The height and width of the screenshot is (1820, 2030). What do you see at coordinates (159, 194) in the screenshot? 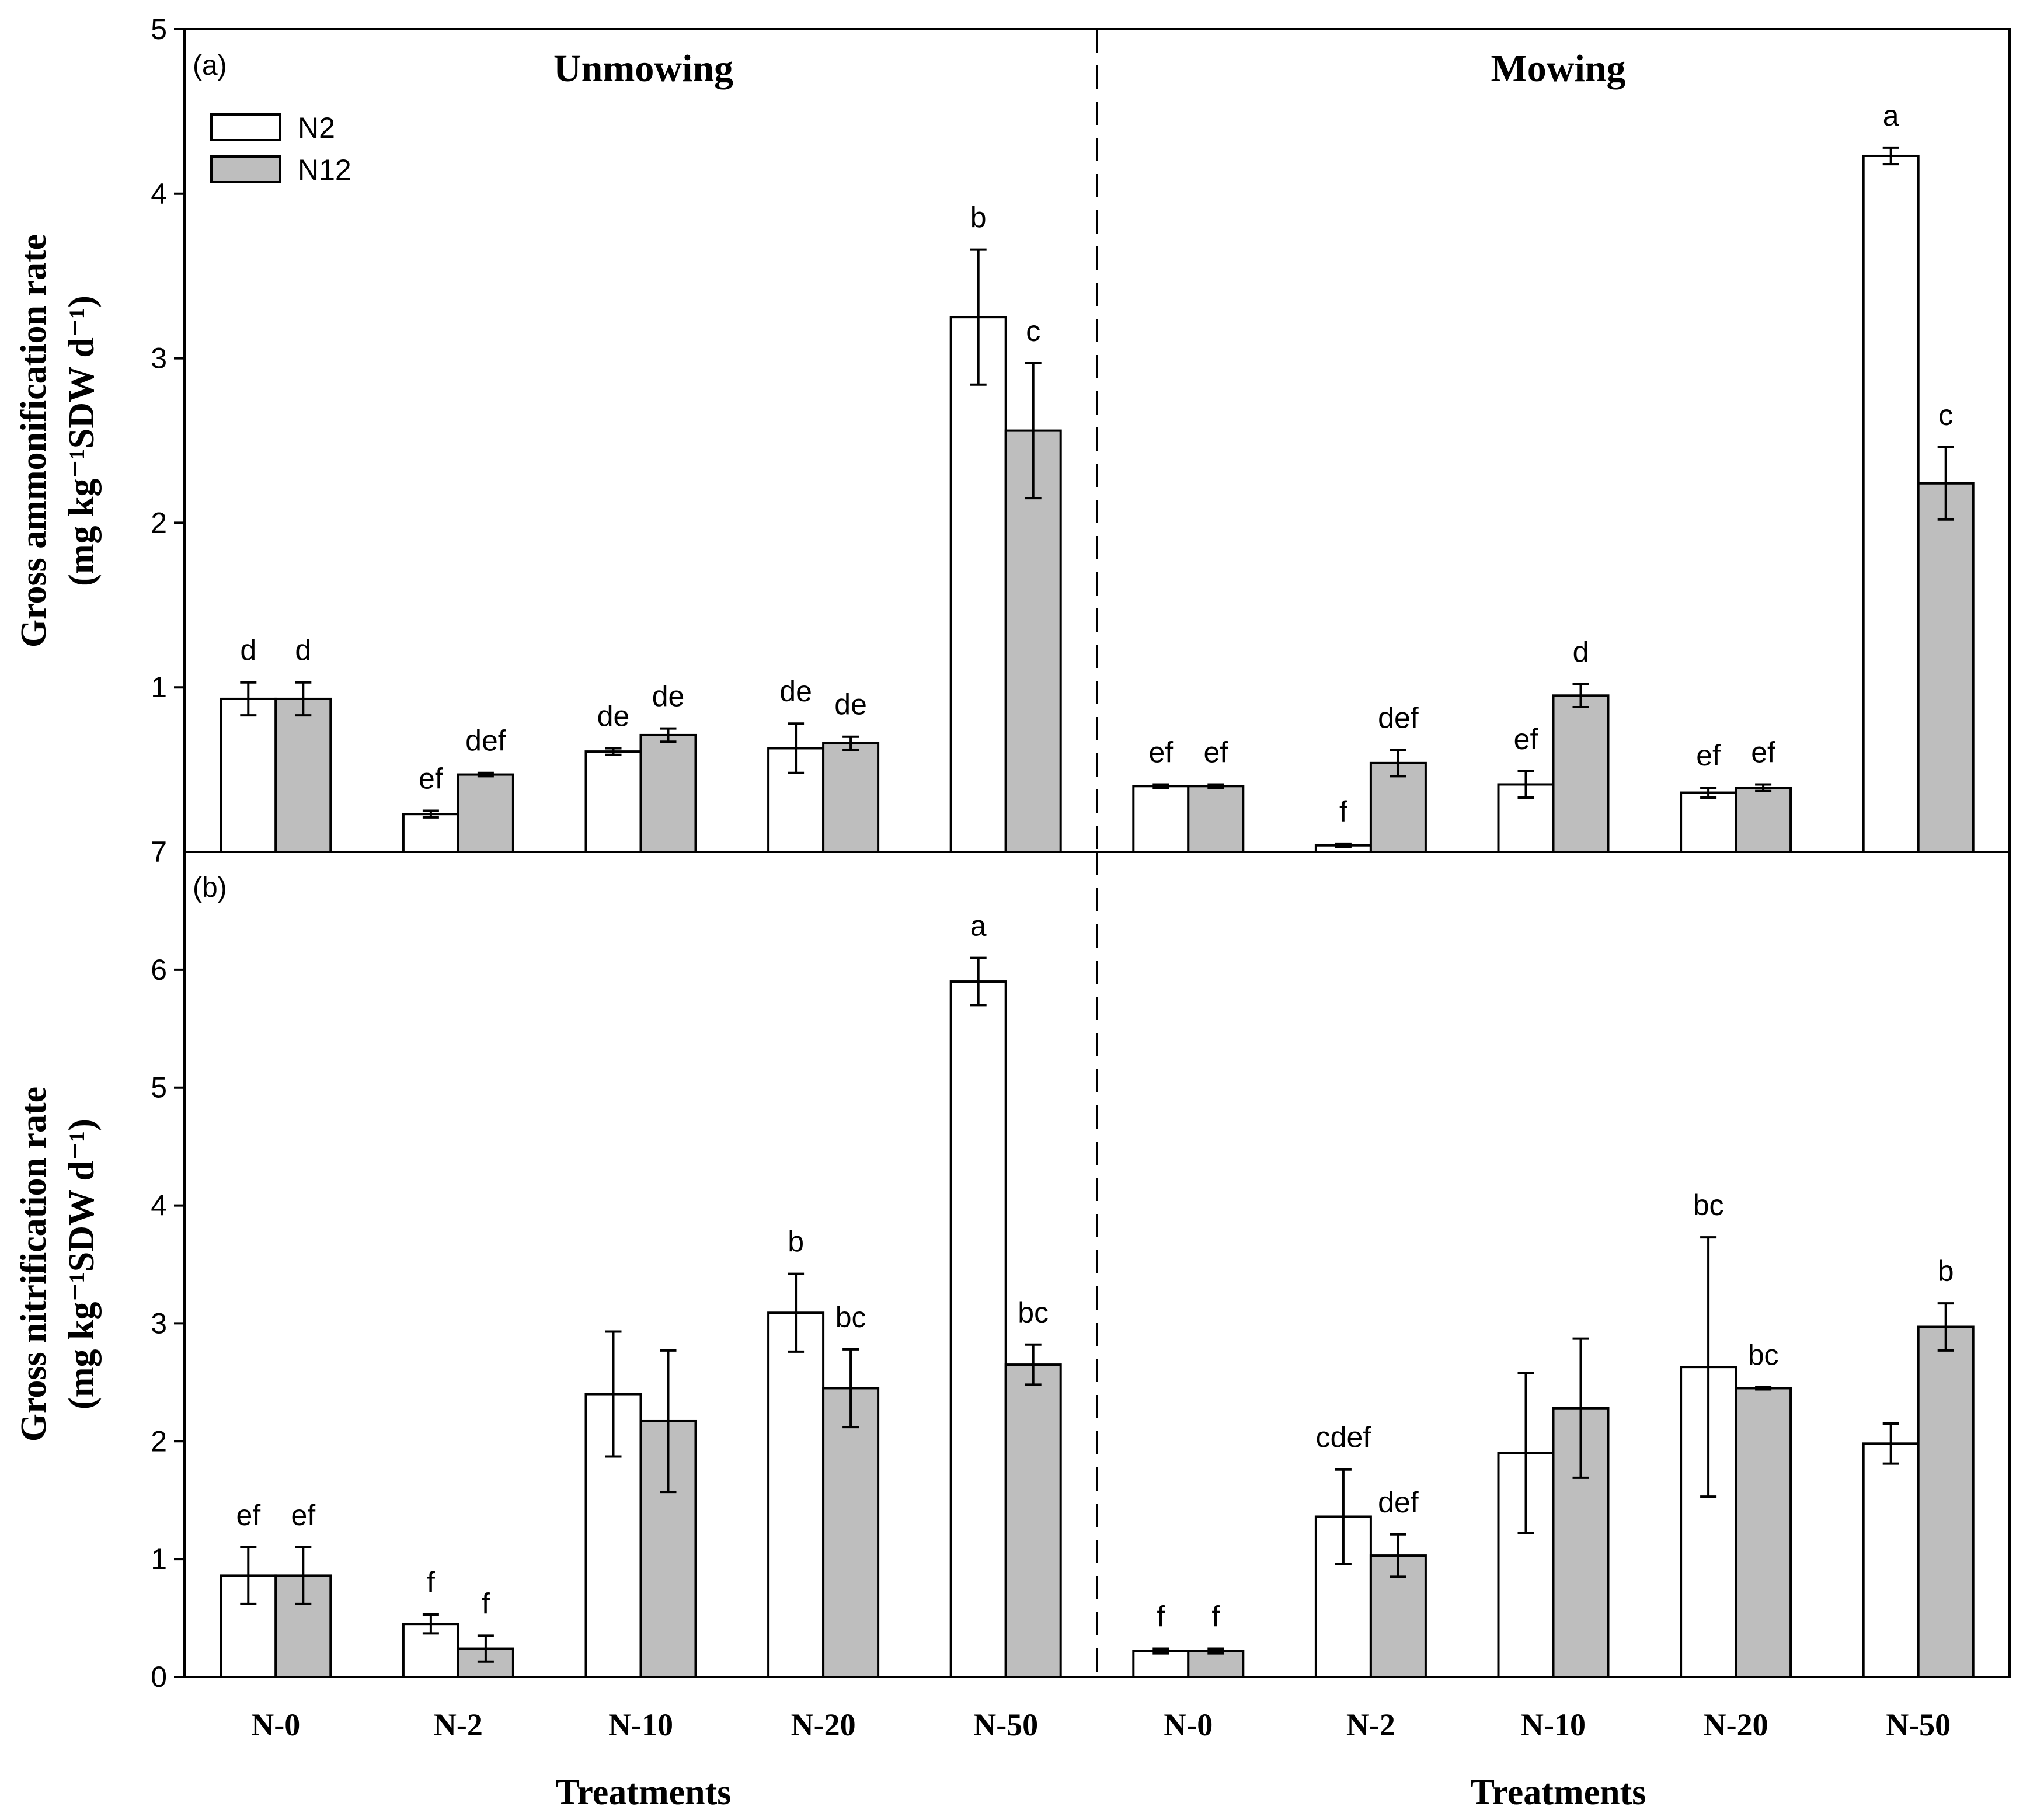
I see `panel-a-ytick-label: 4` at bounding box center [159, 194].